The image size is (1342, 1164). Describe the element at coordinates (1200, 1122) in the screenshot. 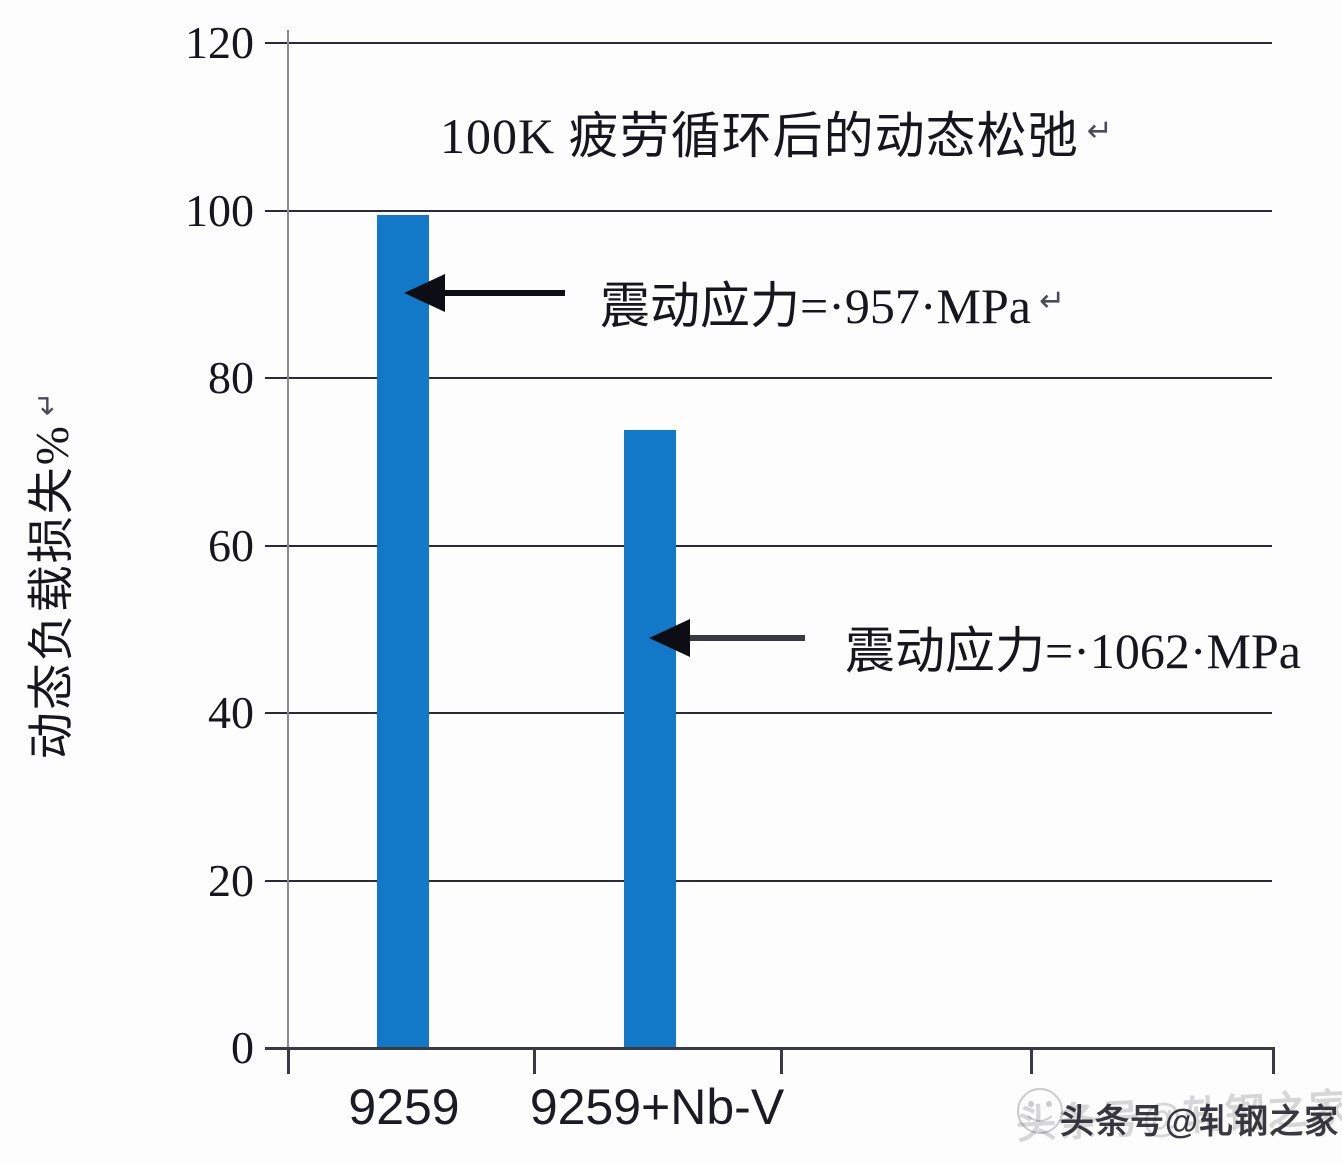

I see `watermark-foreground: 头条号@轧钢之家` at that location.